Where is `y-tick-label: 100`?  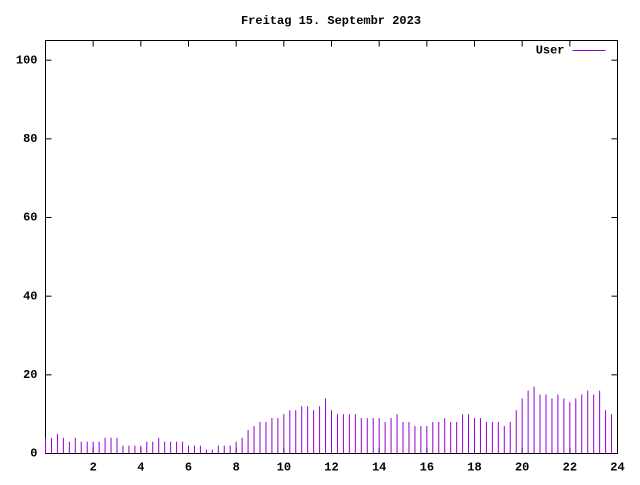 y-tick-label: 100 is located at coordinates (27, 60).